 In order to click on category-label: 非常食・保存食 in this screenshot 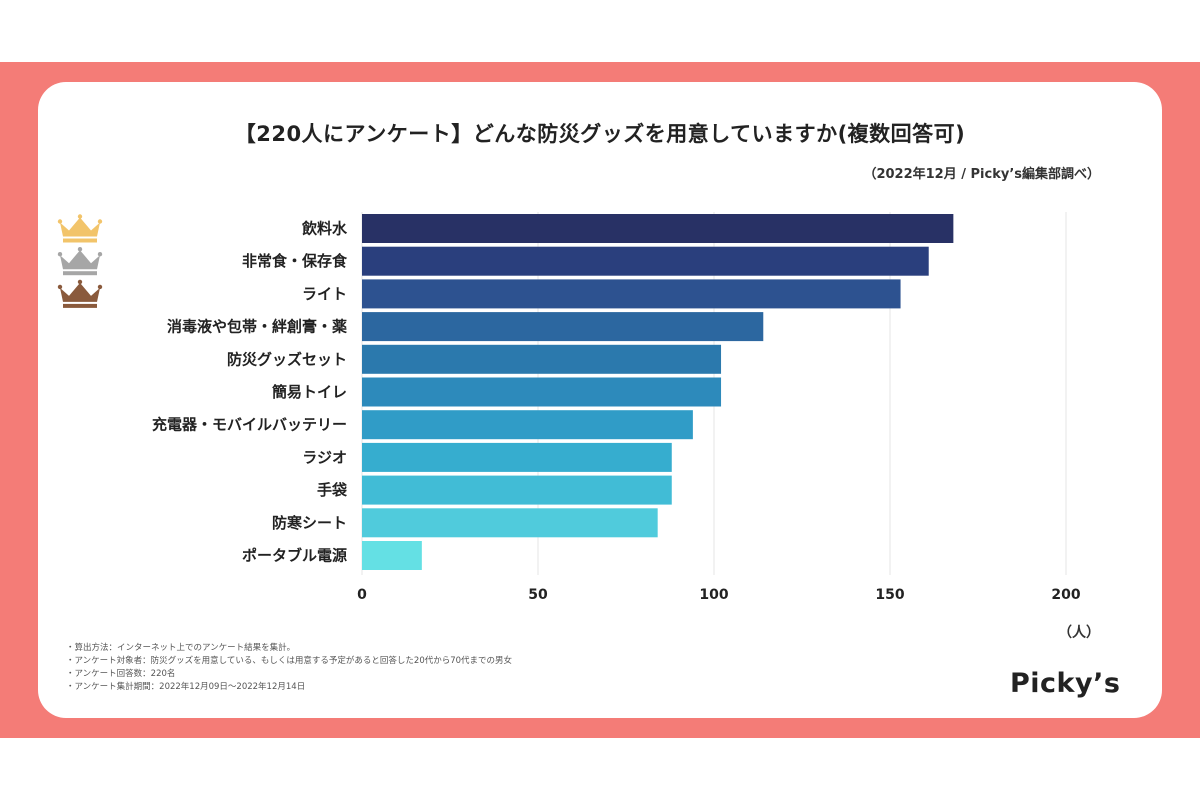, I will do `click(295, 261)`.